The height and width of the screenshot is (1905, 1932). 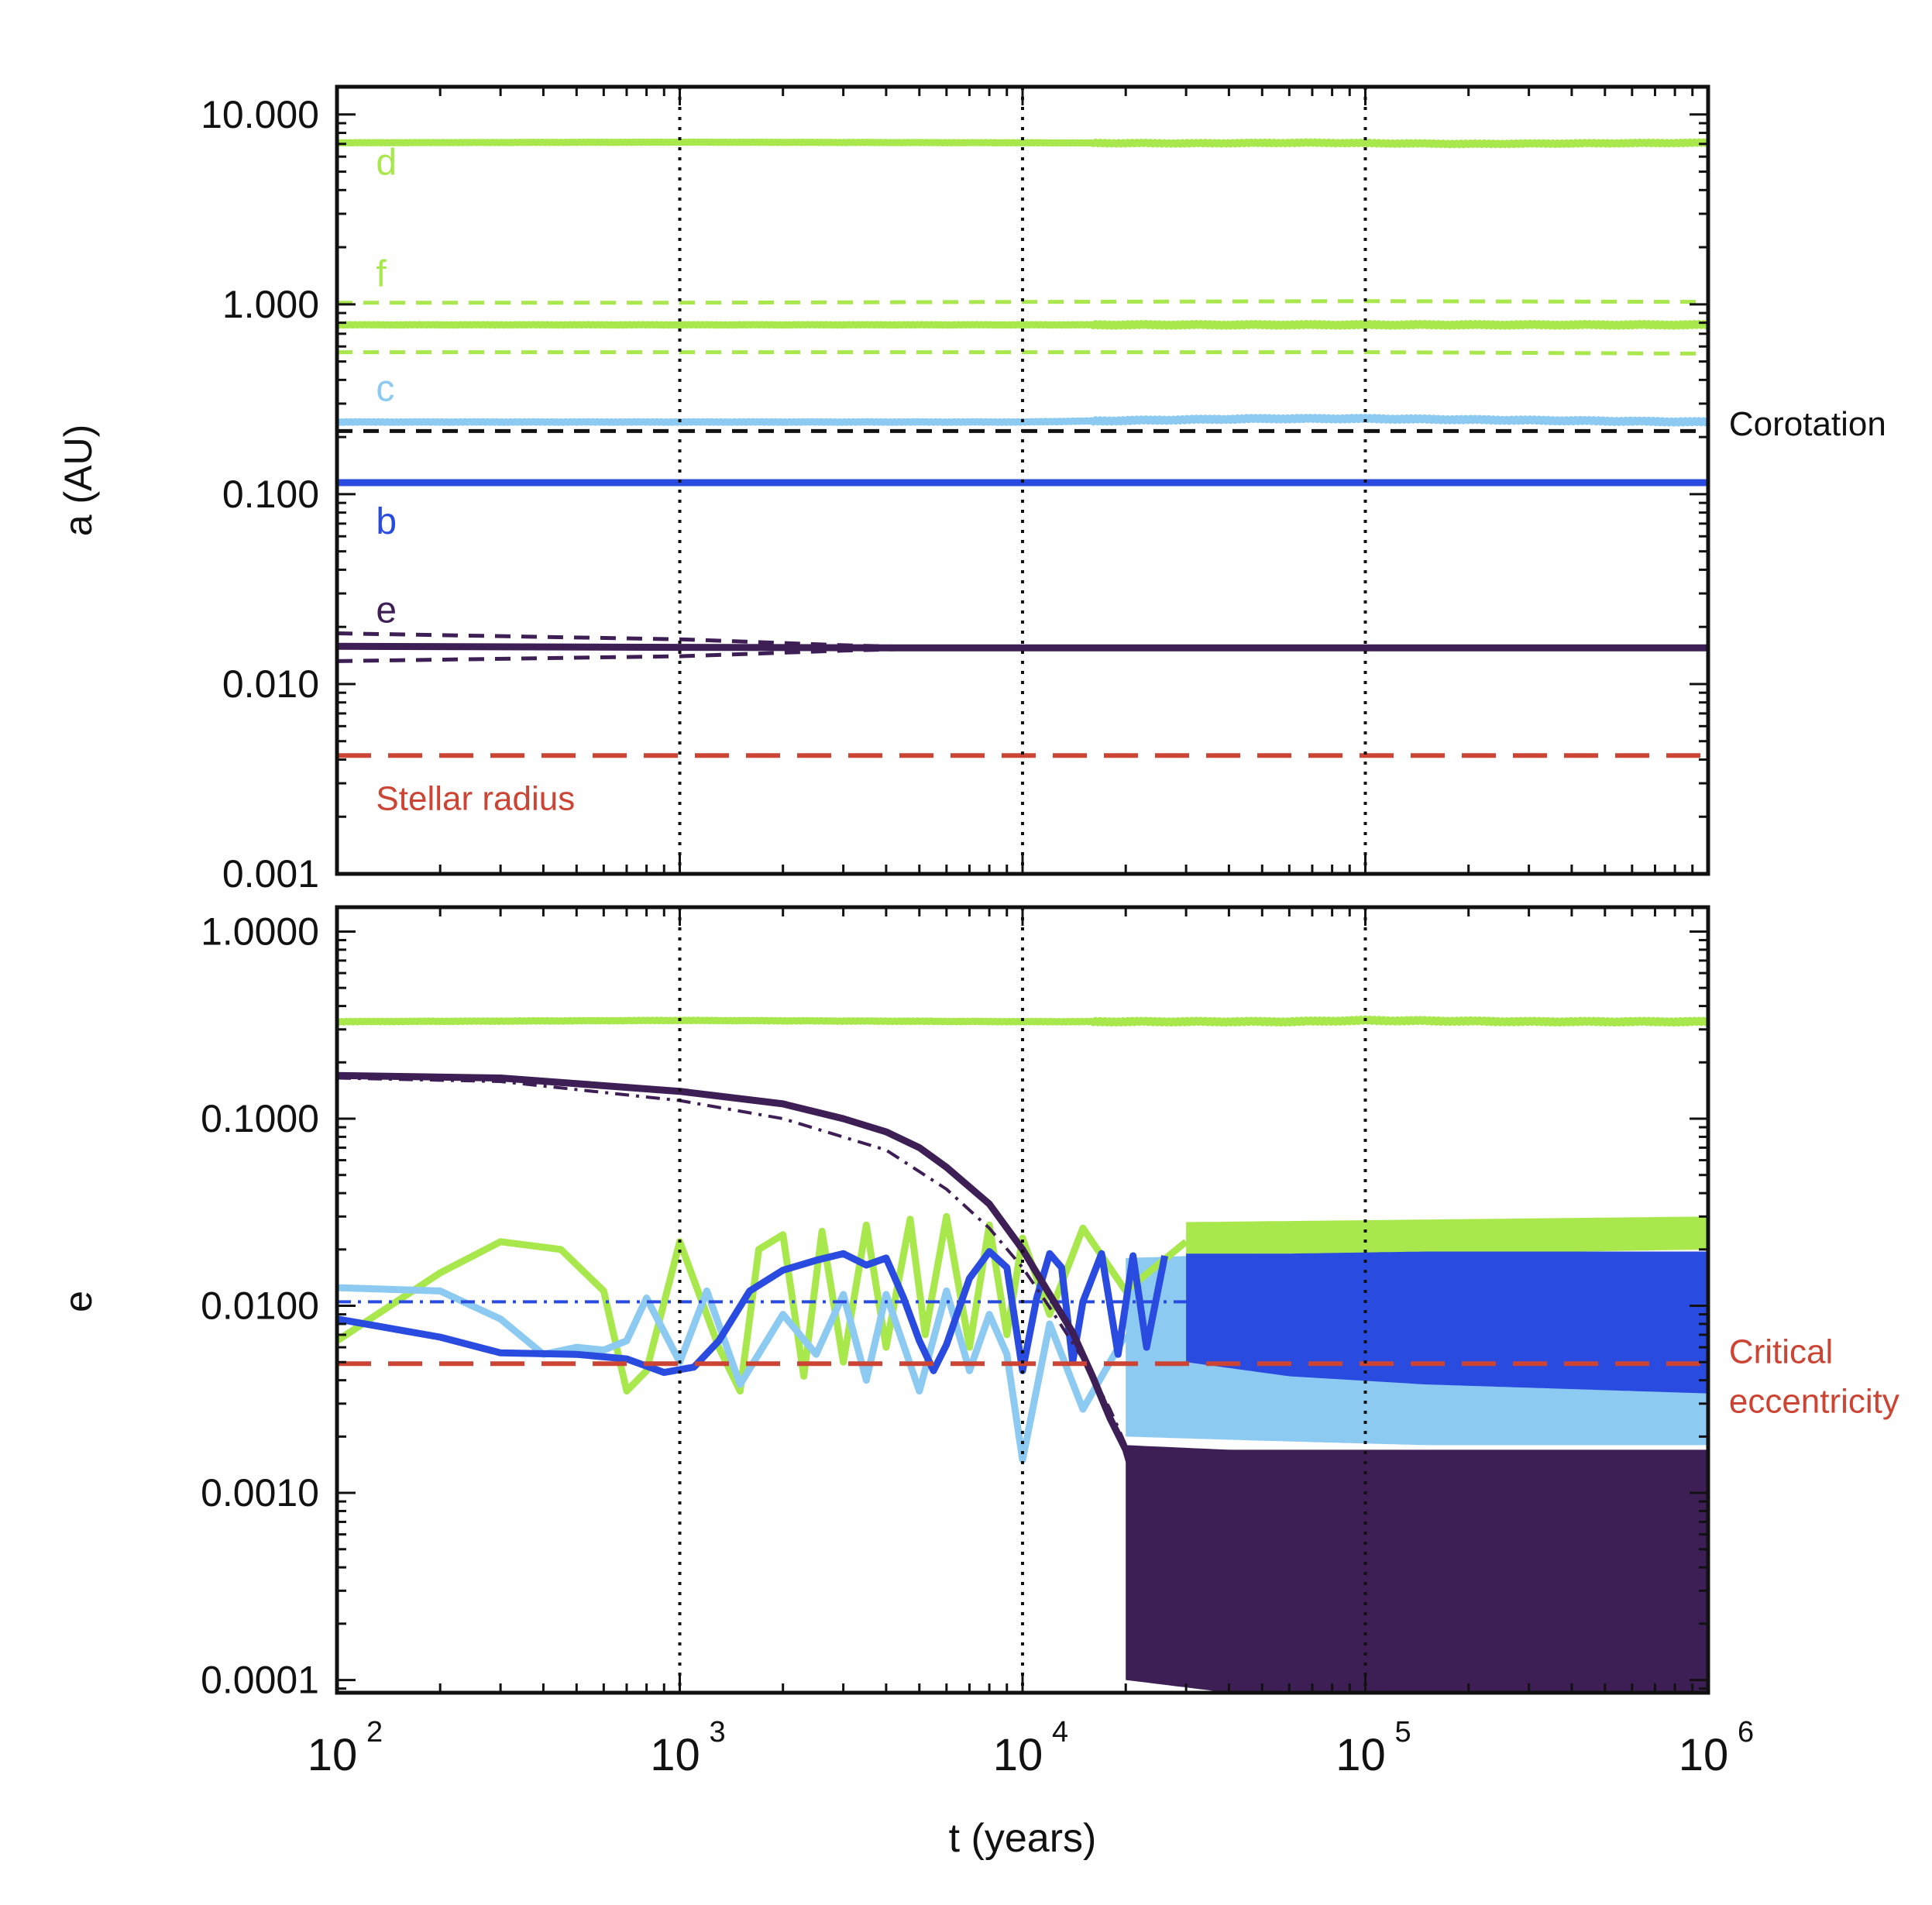 What do you see at coordinates (1746, 1732) in the screenshot?
I see `x-tick-exponent: 6` at bounding box center [1746, 1732].